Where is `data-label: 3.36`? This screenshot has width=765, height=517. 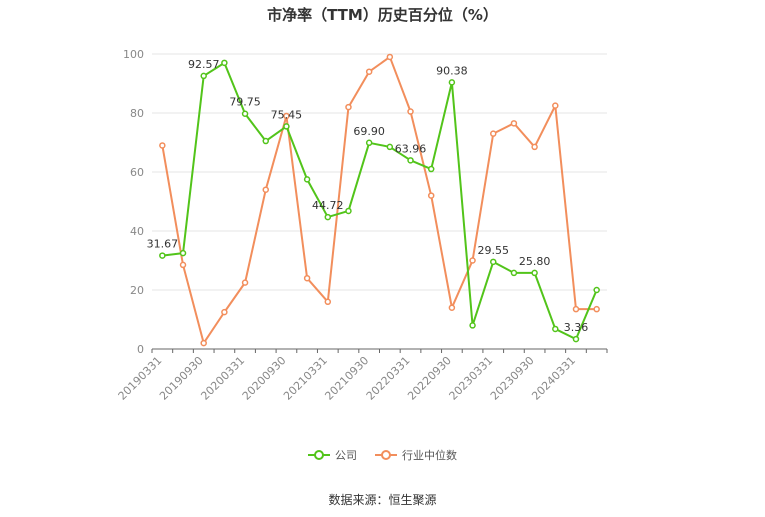
data-label: 3.36 is located at coordinates (576, 327).